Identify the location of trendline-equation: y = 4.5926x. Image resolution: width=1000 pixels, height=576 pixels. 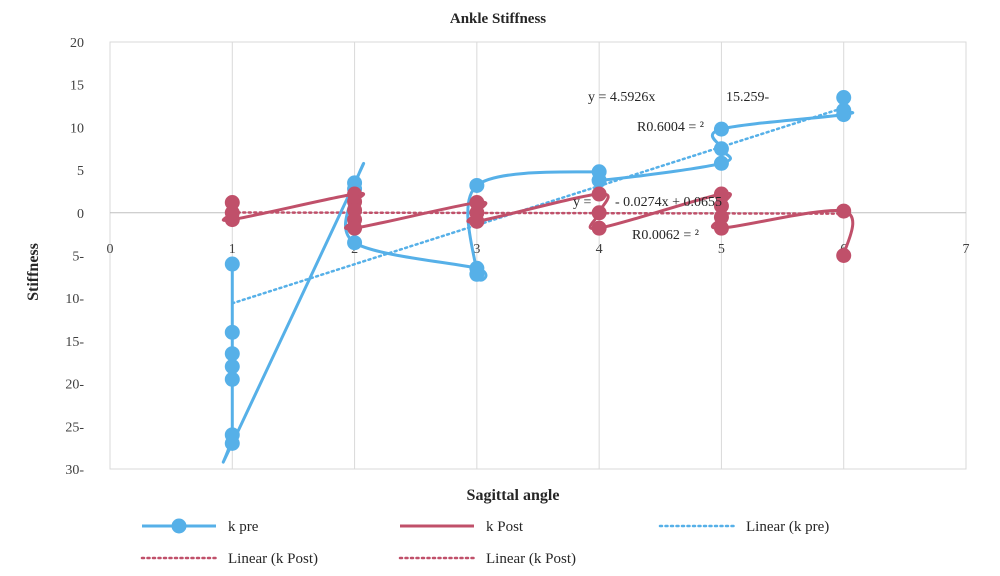
(621, 97).